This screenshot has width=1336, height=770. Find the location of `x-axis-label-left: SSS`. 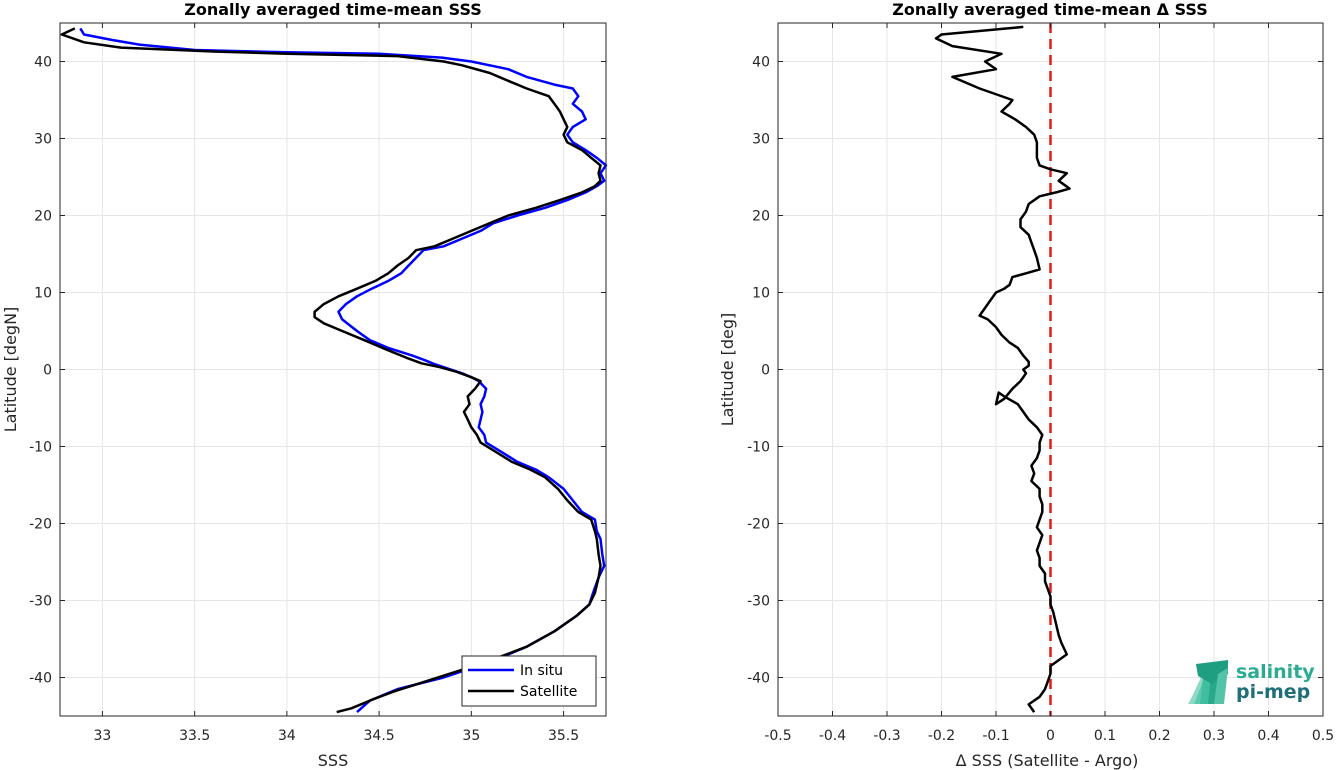

x-axis-label-left: SSS is located at coordinates (333, 760).